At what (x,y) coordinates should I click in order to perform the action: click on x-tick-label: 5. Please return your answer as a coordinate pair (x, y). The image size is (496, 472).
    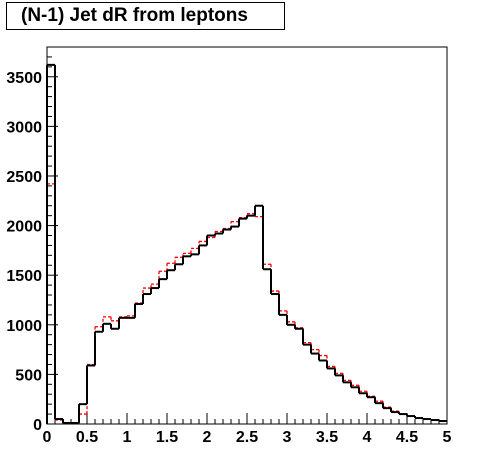
    Looking at the image, I should click on (447, 437).